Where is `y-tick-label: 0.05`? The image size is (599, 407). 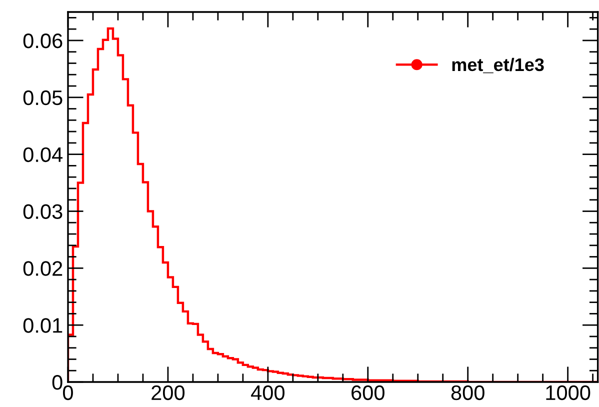
y-tick-label: 0.05 is located at coordinates (42, 98).